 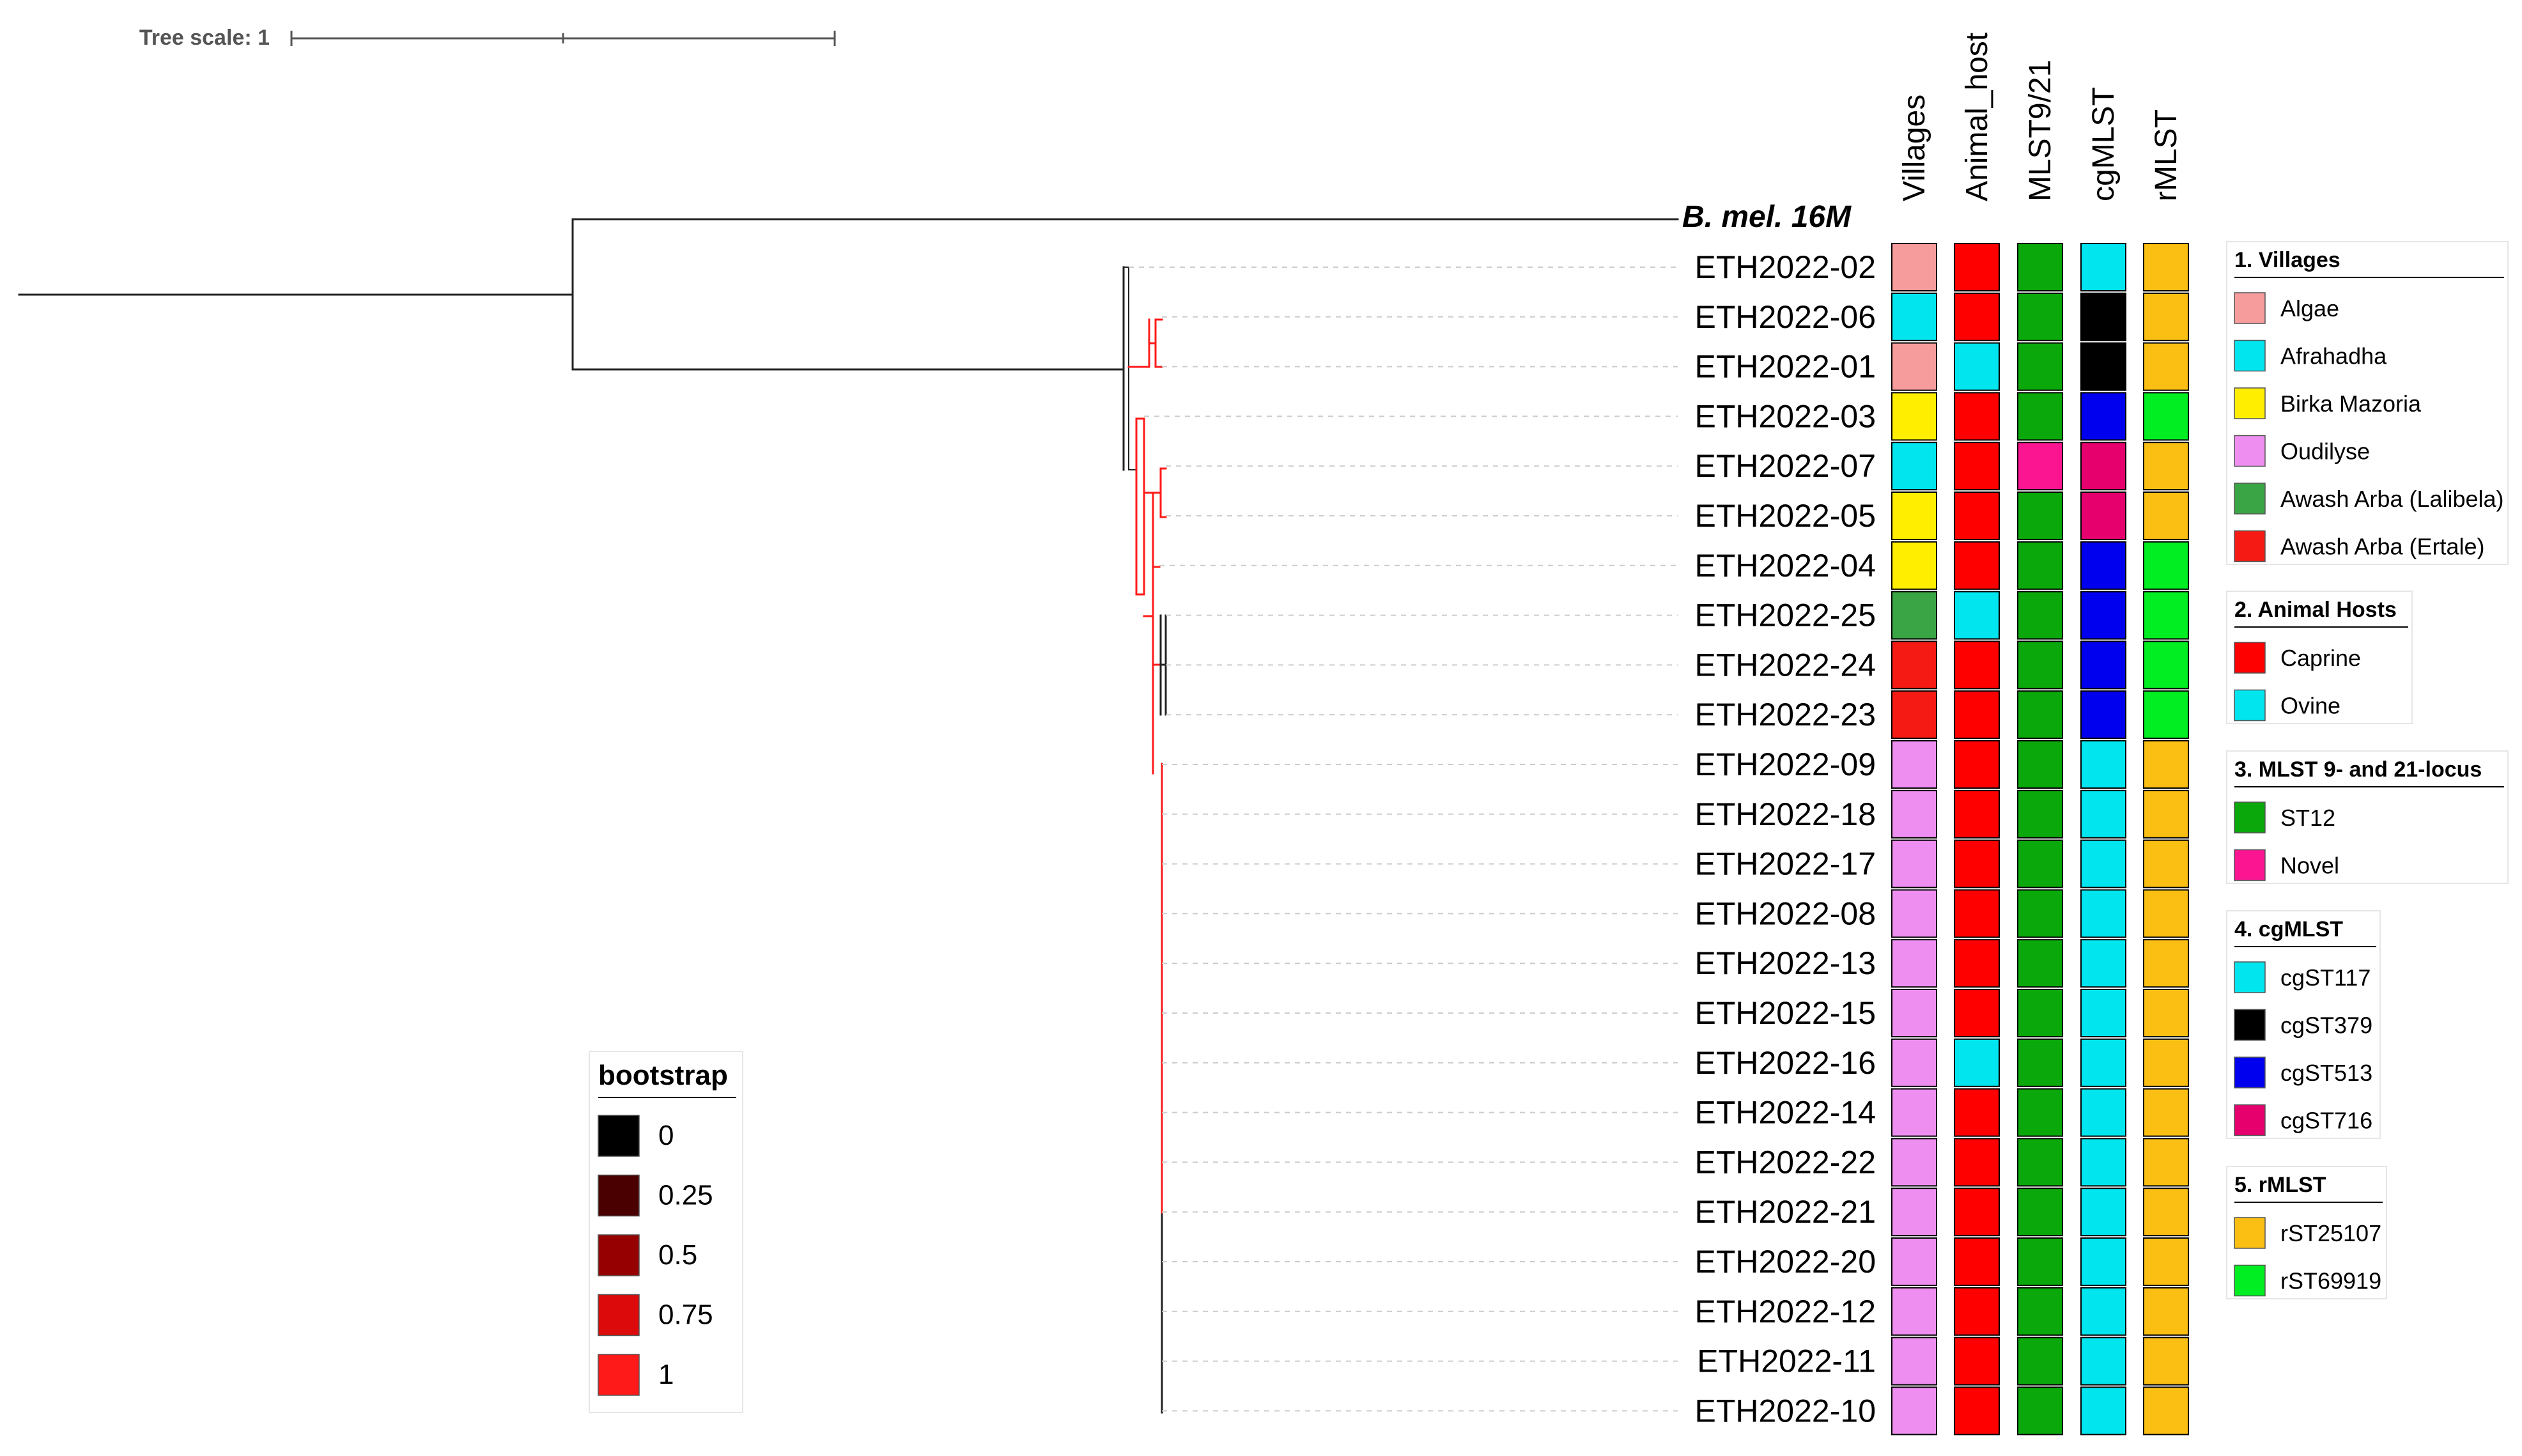 What do you see at coordinates (1785, 913) in the screenshot?
I see `tip-label: ETH2022-08` at bounding box center [1785, 913].